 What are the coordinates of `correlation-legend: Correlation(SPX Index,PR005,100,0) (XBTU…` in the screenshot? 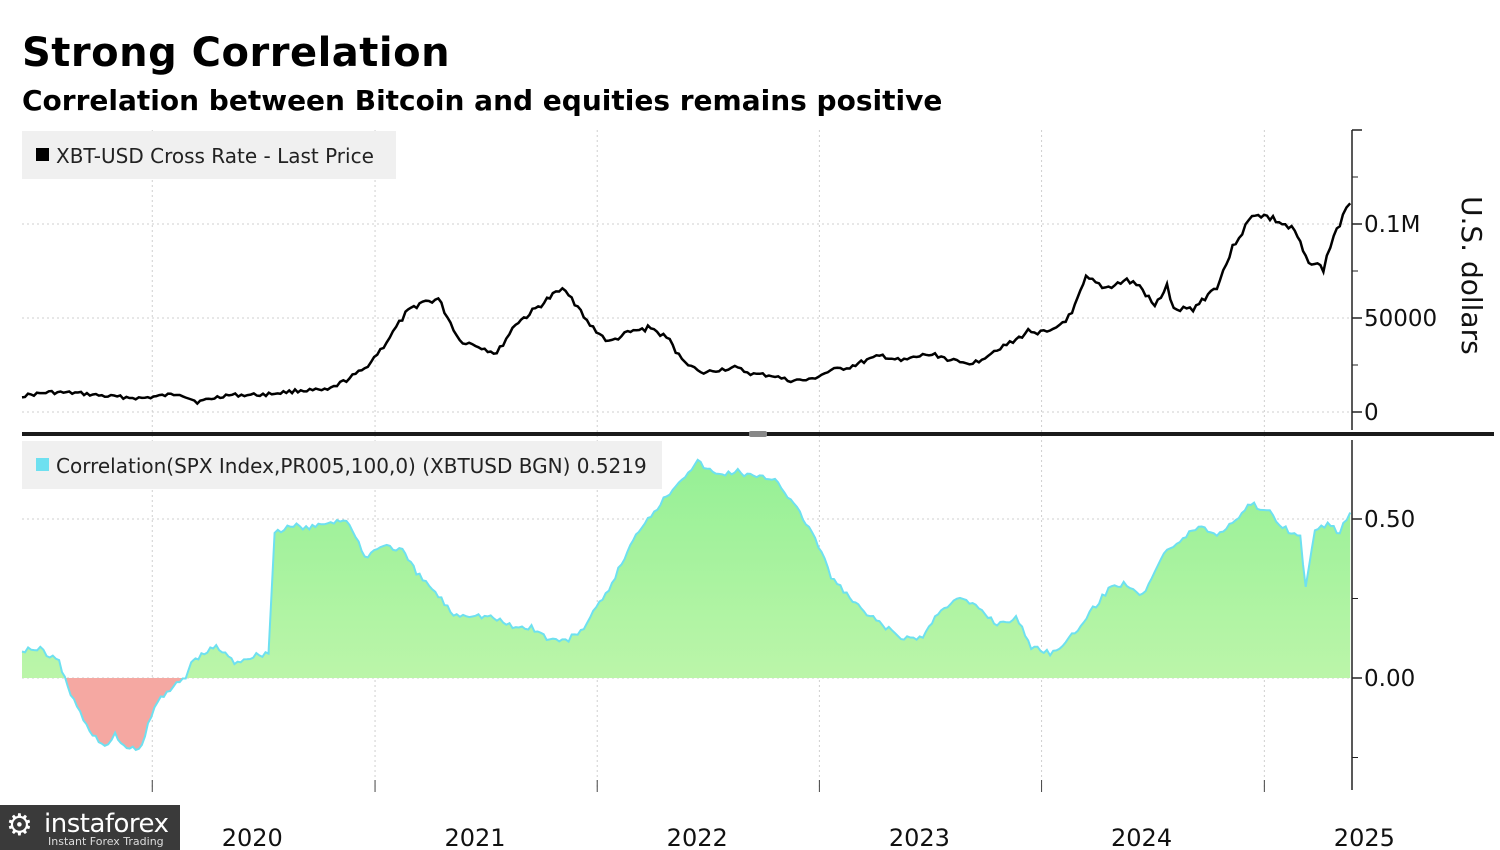 It's located at (342, 465).